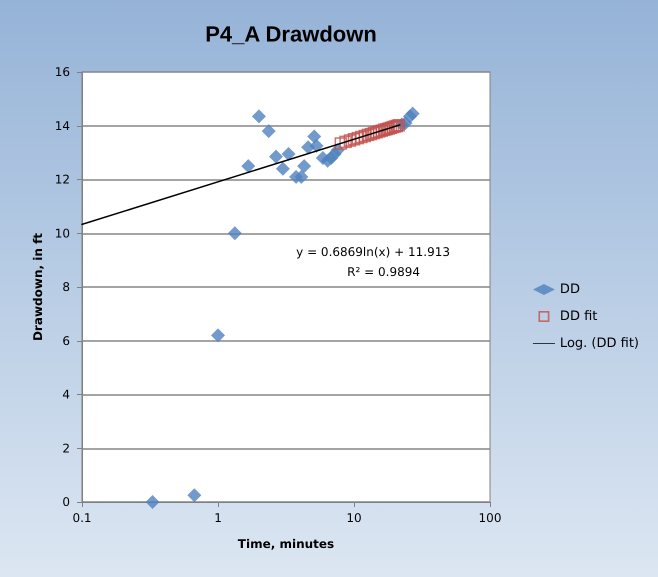 This screenshot has height=577, width=658. What do you see at coordinates (66, 448) in the screenshot?
I see `y-tick-label: 2` at bounding box center [66, 448].